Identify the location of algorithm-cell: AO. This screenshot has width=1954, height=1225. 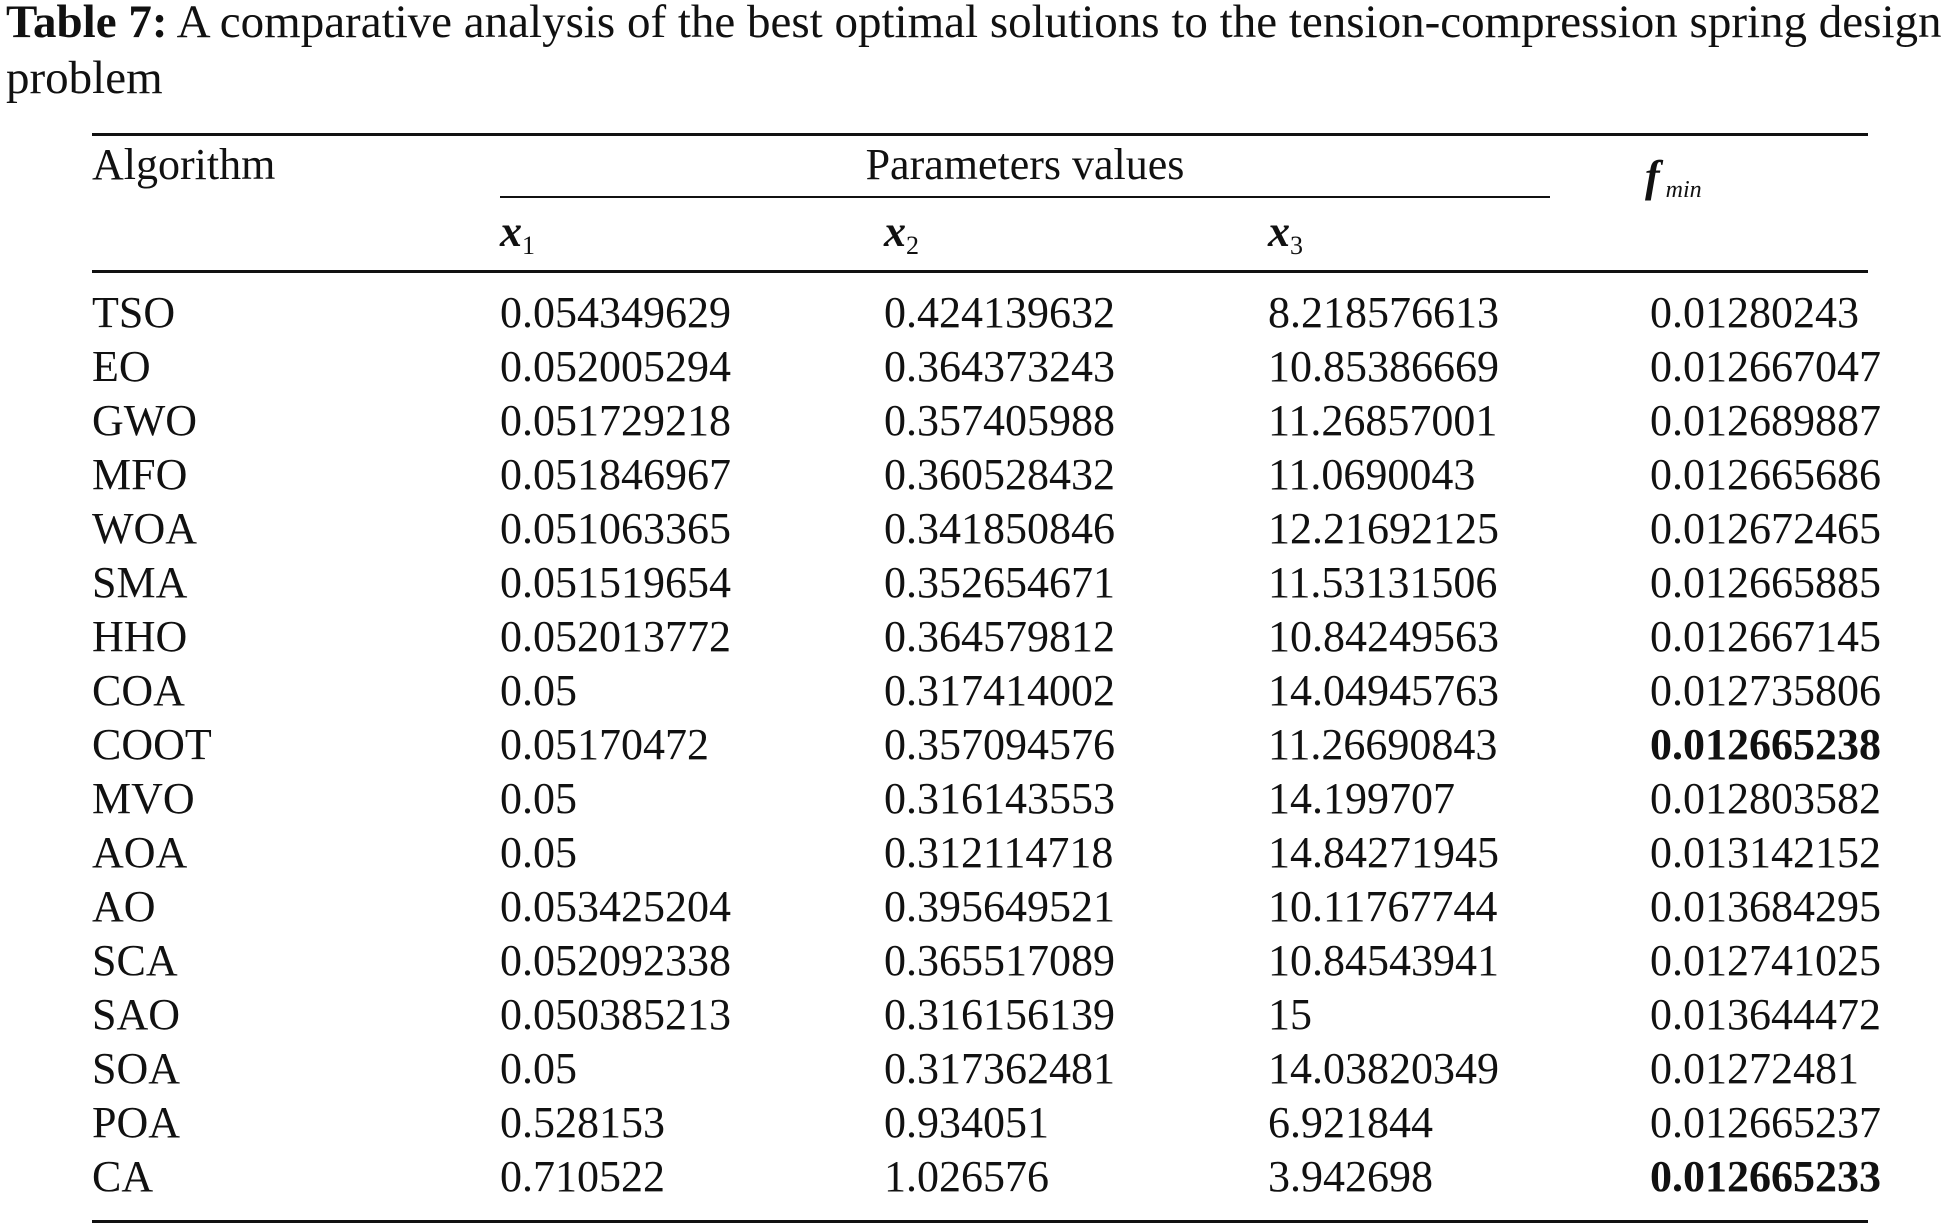
(124, 906).